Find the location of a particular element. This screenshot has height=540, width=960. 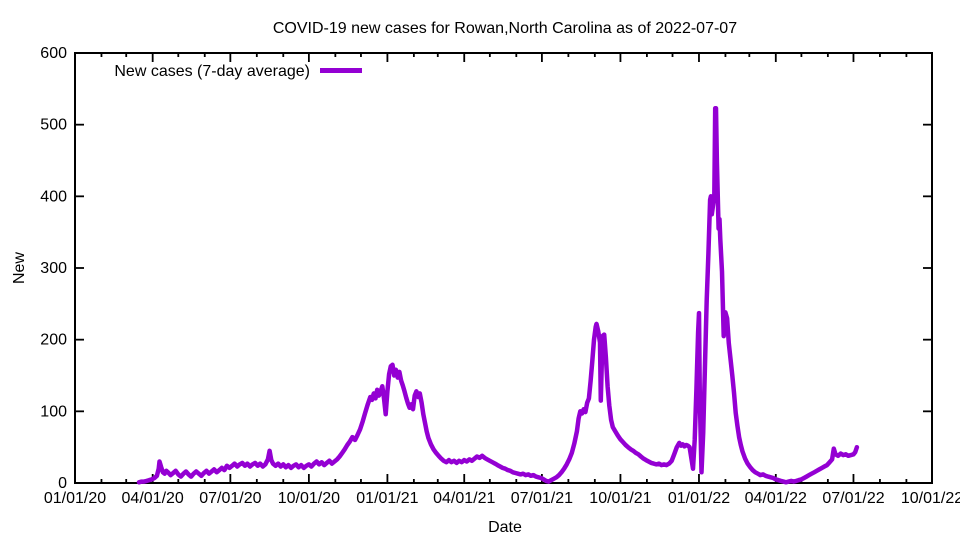

legend-label: New cases (7-day average) is located at coordinates (212, 71).